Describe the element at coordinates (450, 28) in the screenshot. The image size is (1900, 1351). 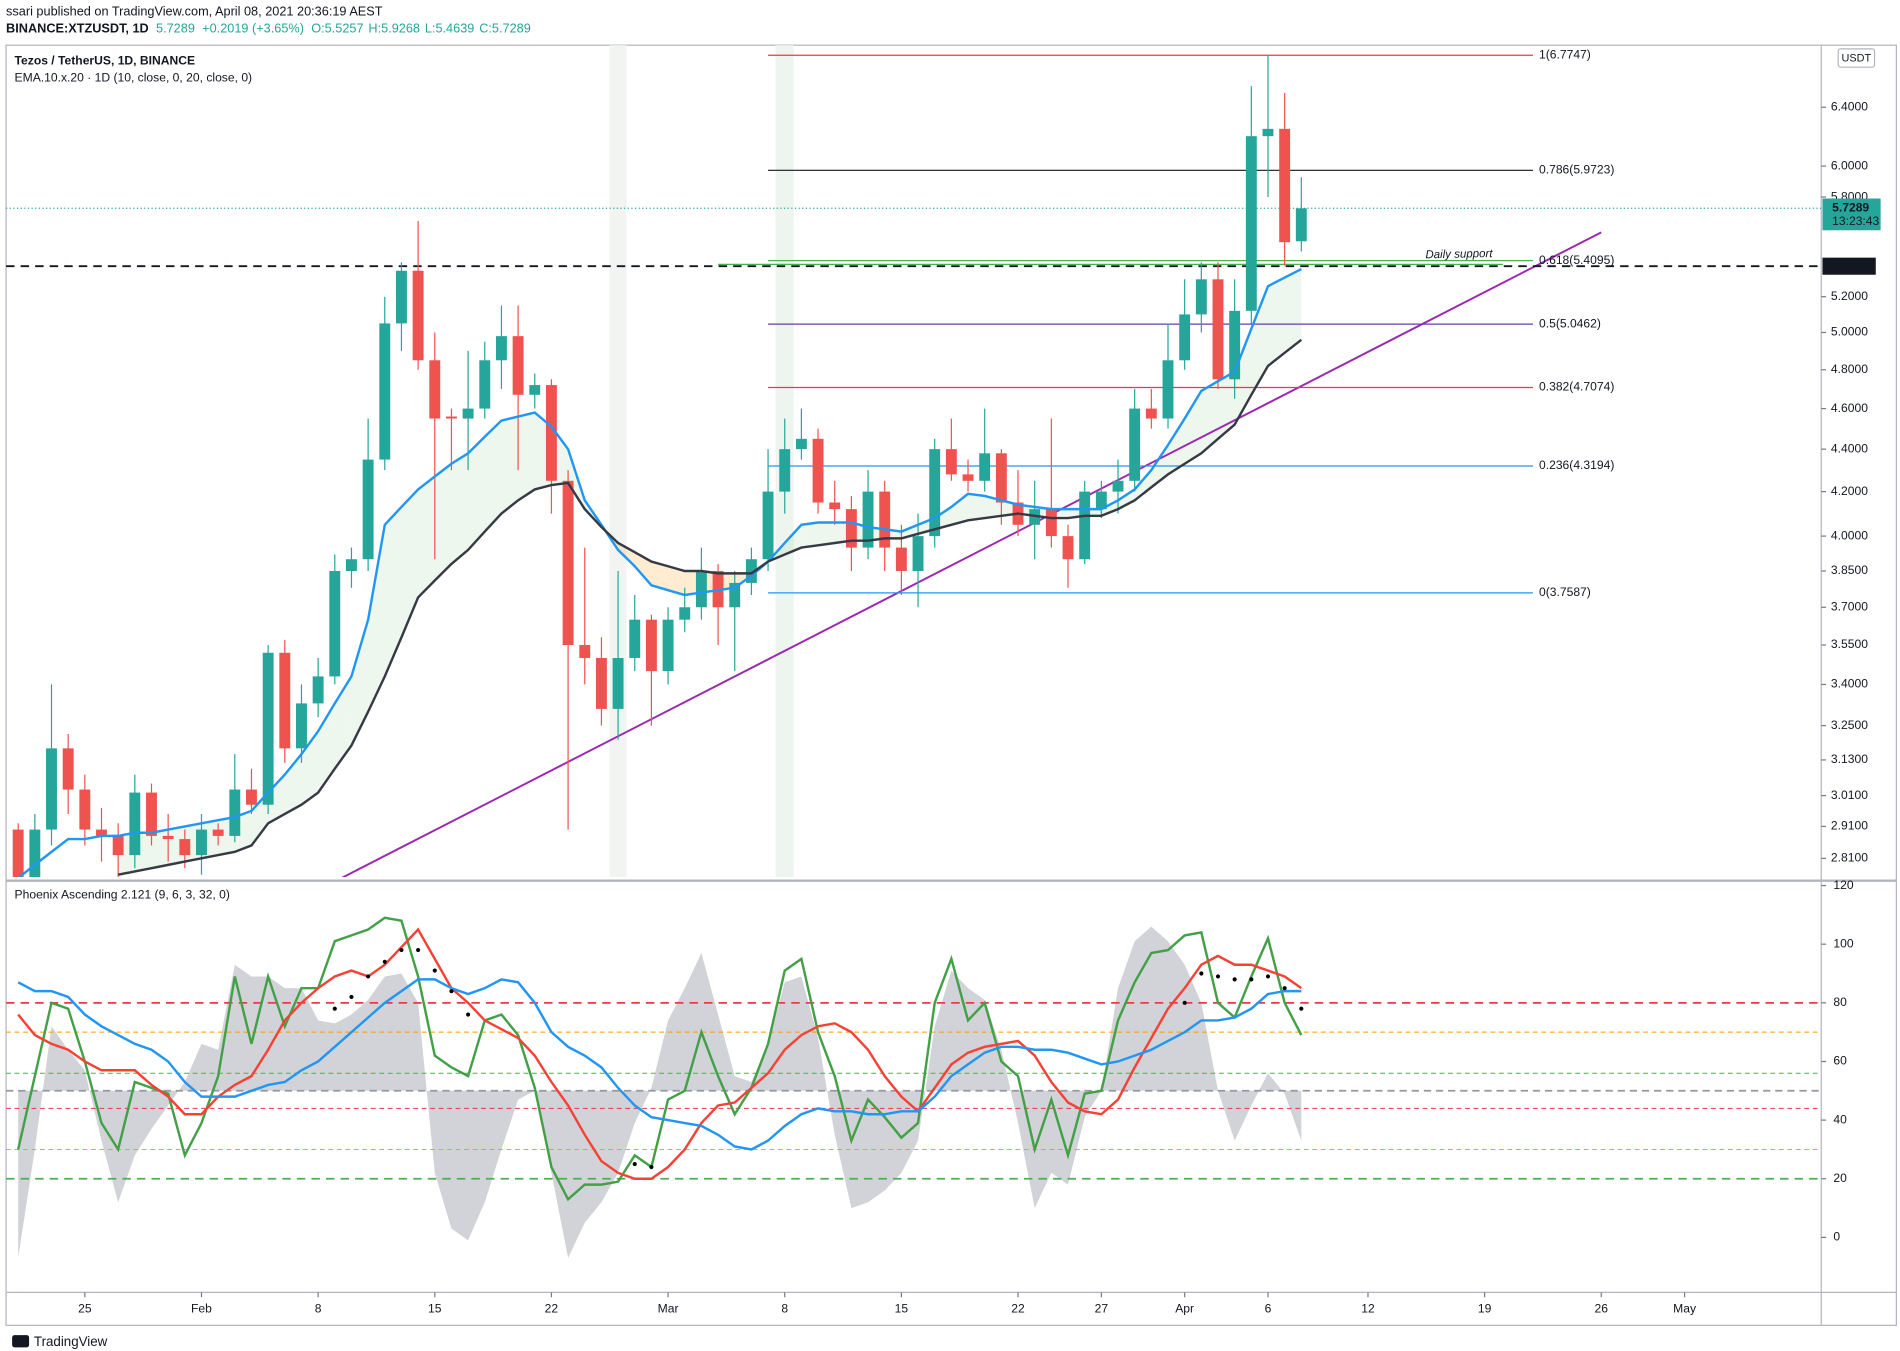
I see `low: L:5.4639` at that location.